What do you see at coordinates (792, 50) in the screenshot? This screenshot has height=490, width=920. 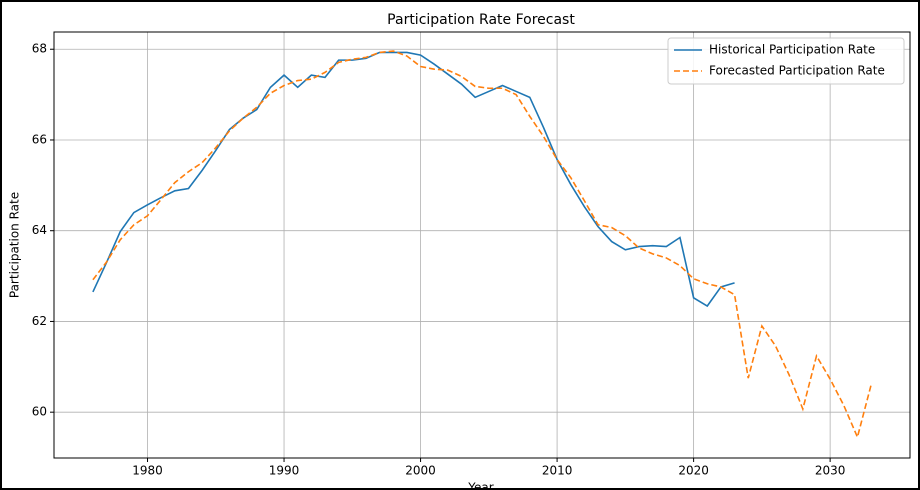 I see `legend-label: Historical Participation Rate` at bounding box center [792, 50].